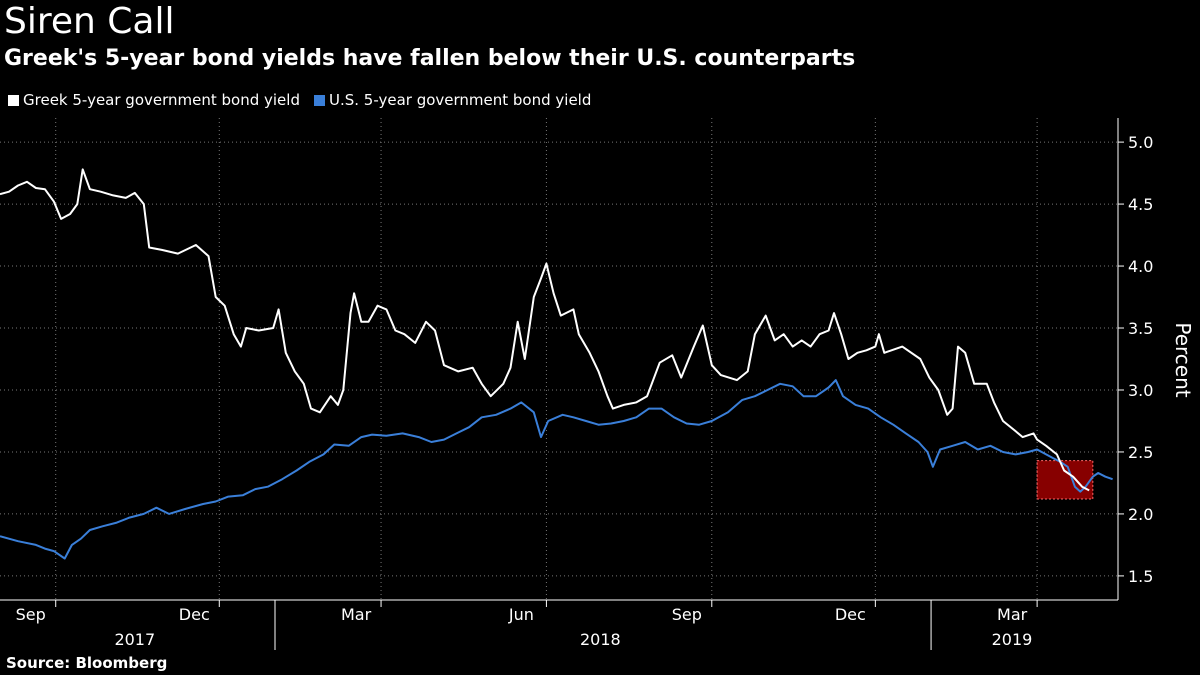 Image resolution: width=1200 pixels, height=675 pixels. What do you see at coordinates (521, 614) in the screenshot?
I see `x-tick-label: Jun` at bounding box center [521, 614].